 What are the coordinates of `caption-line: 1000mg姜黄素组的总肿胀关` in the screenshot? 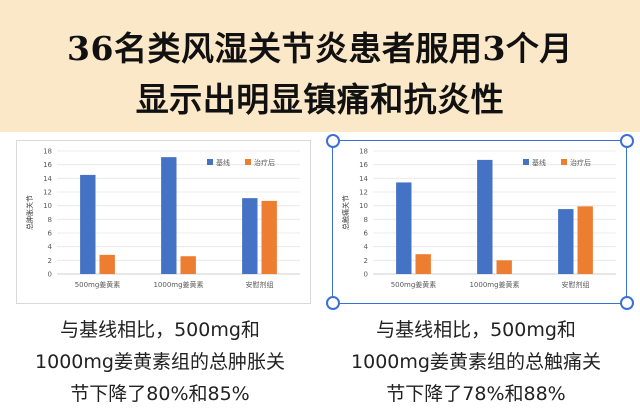 It's located at (160, 362).